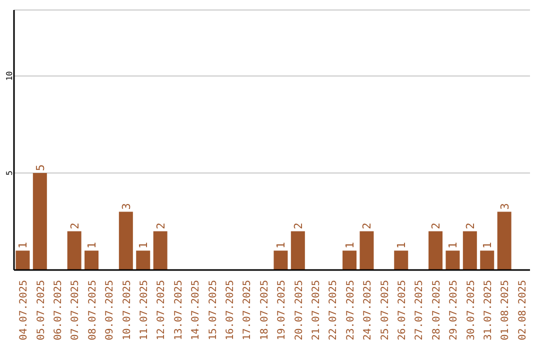  Describe the element at coordinates (488, 310) in the screenshot. I see `x-tick-label: 31.07.2025` at that location.